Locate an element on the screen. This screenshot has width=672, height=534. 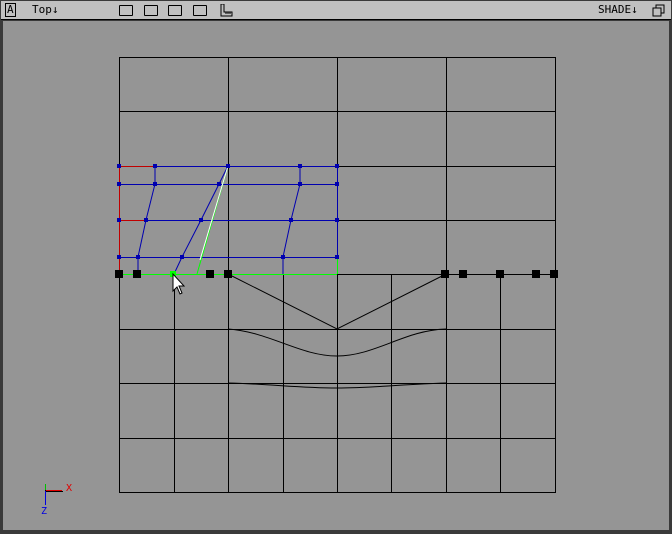
shade-menu: SHADE↓ is located at coordinates (618, 9).